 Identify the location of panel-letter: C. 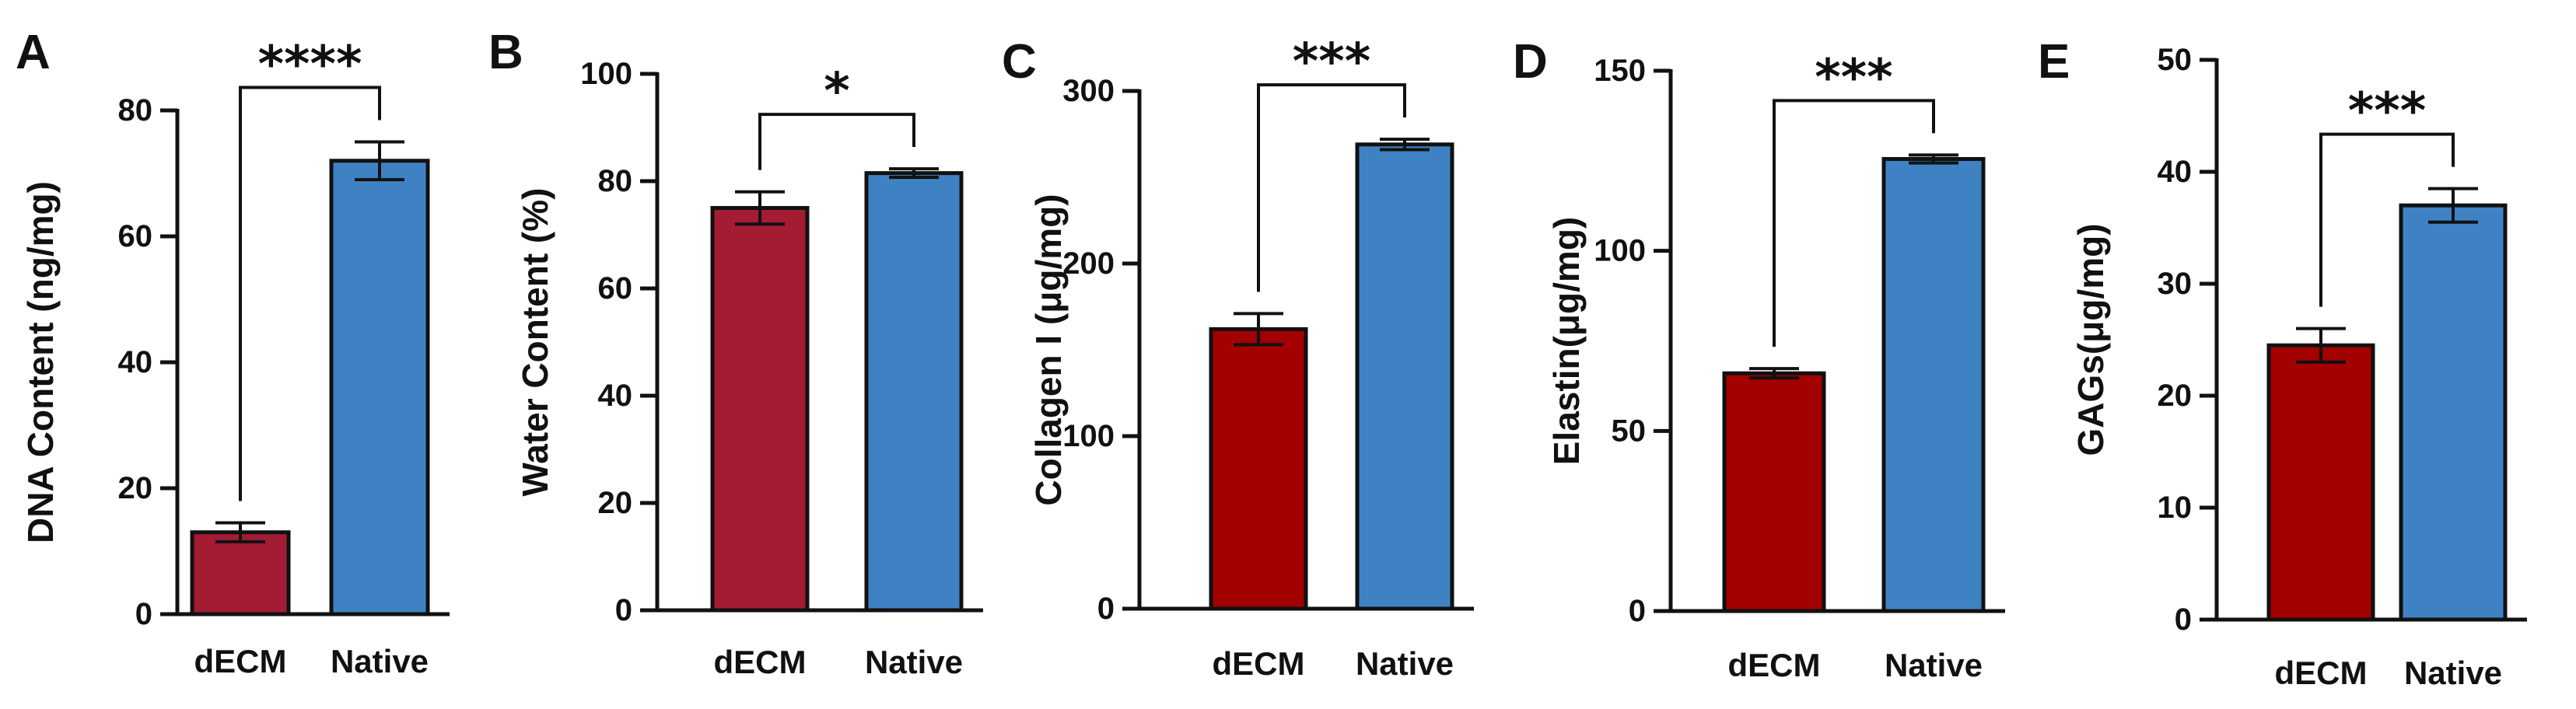
(1020, 62).